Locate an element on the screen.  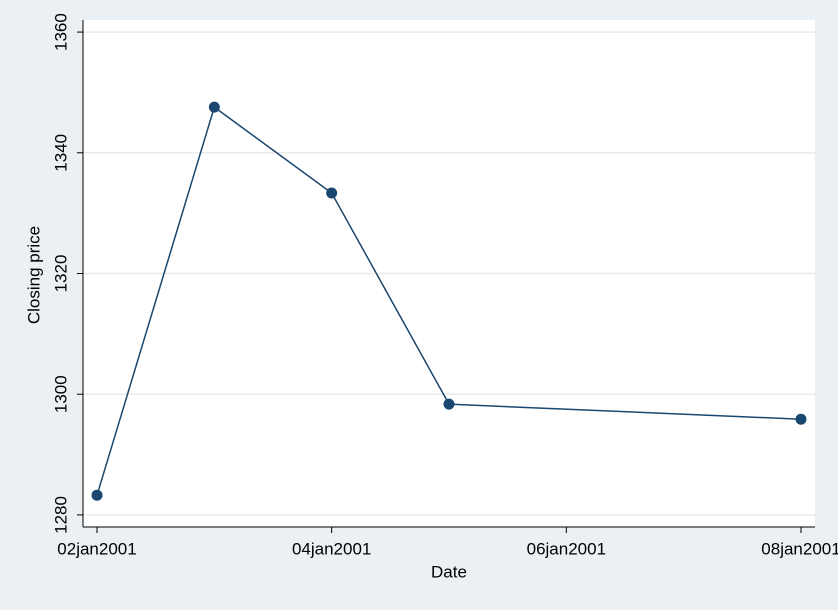
y-tick-label: 1280 is located at coordinates (60, 515).